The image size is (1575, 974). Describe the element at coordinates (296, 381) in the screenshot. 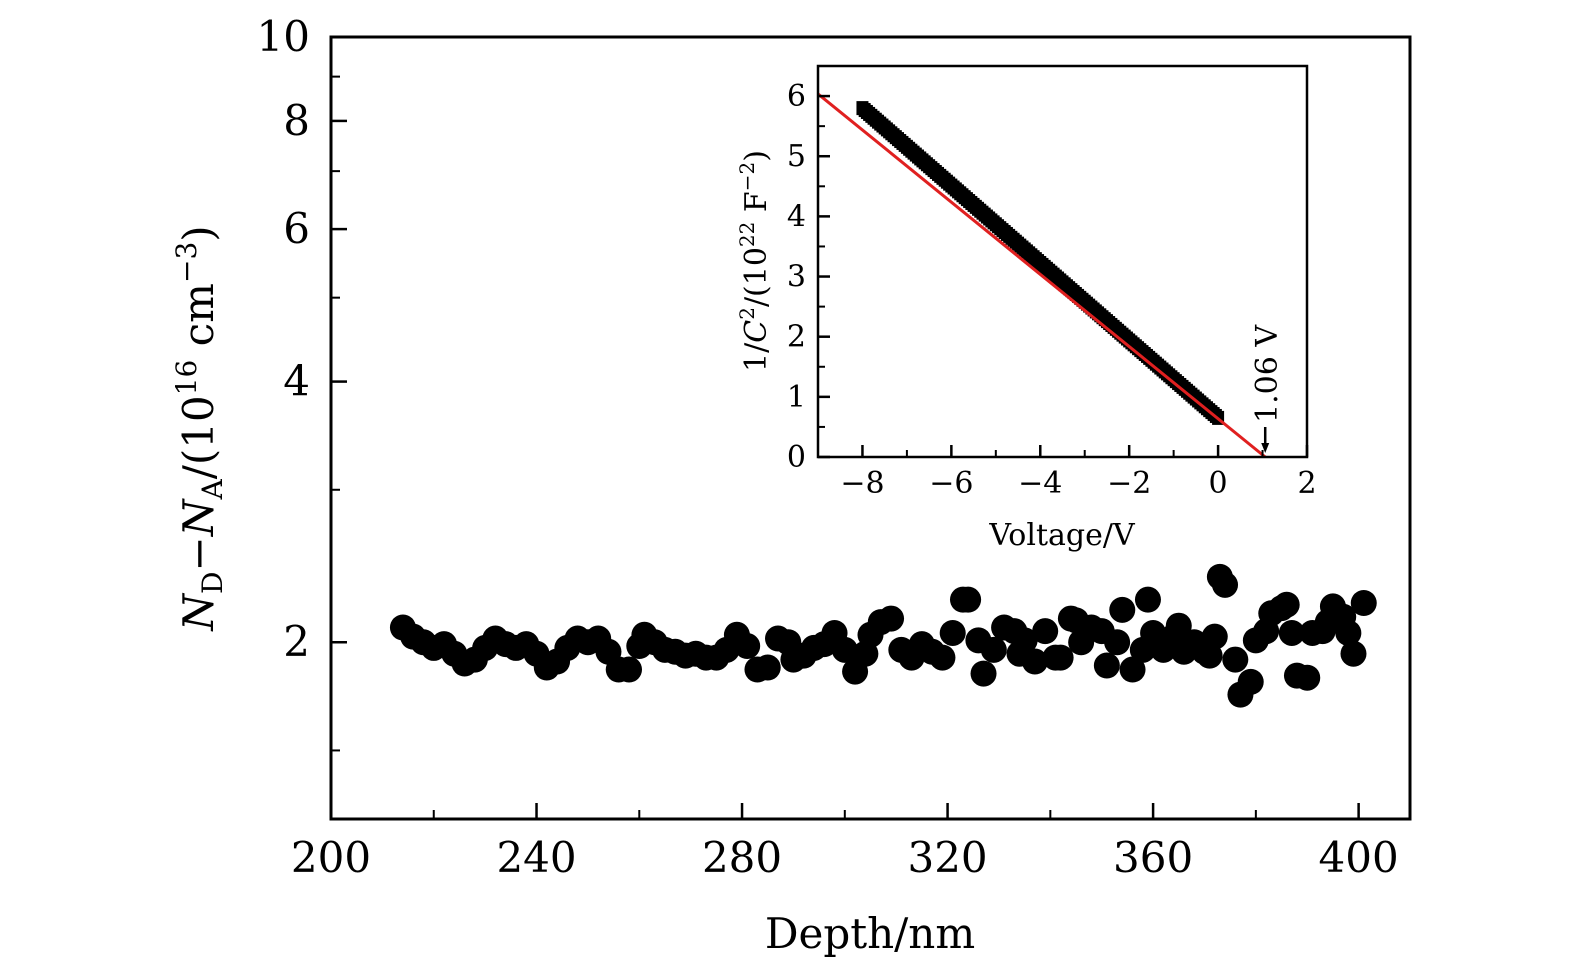

I see `main-y-tick-label: 4` at that location.